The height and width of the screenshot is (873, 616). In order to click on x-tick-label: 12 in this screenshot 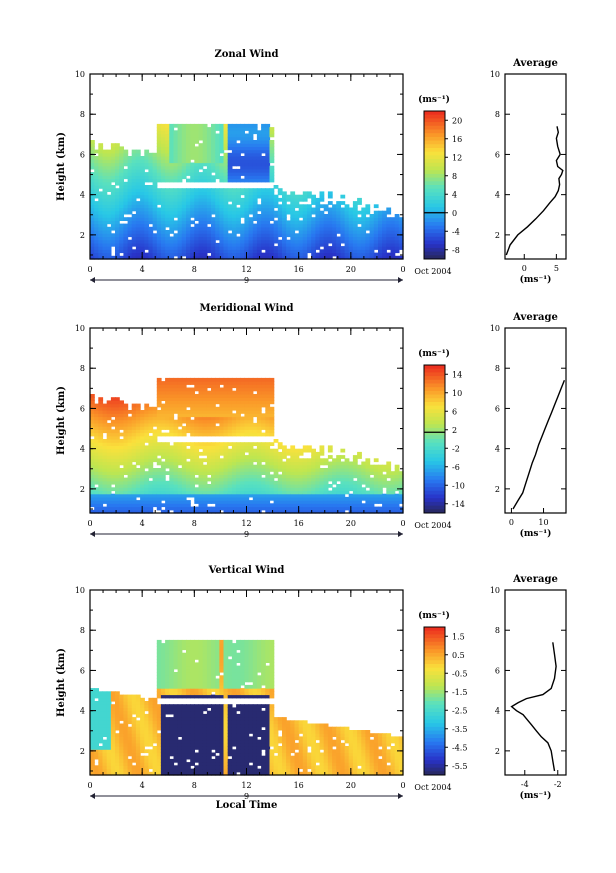, I will do `click(246, 523)`.